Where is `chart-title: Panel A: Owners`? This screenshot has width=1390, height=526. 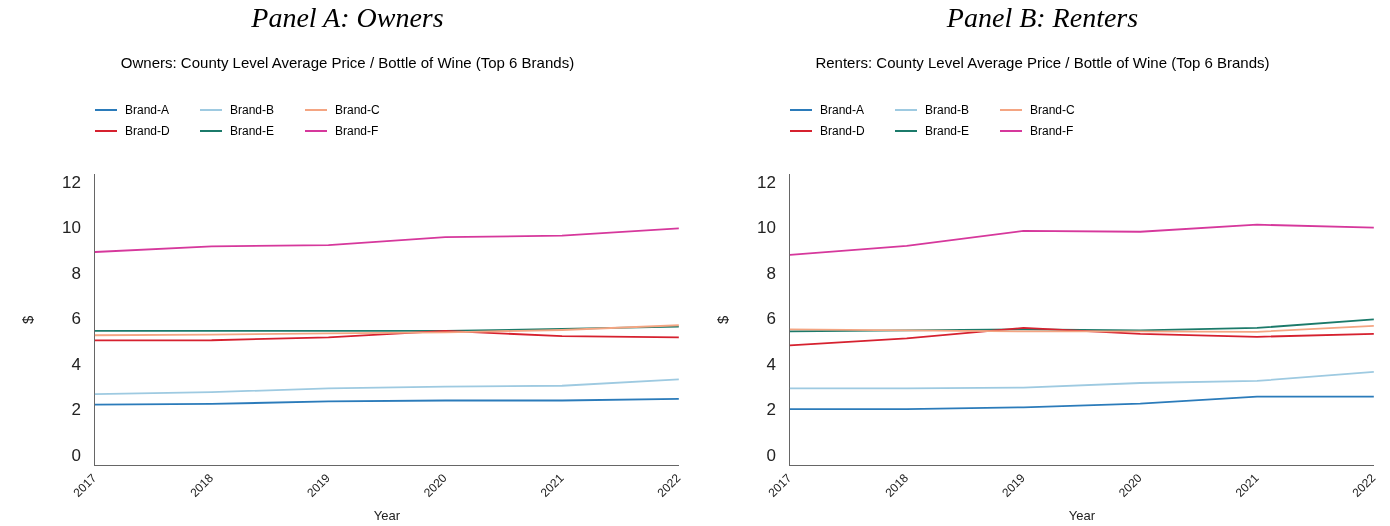 chart-title: Panel A: Owners is located at coordinates (347, 18).